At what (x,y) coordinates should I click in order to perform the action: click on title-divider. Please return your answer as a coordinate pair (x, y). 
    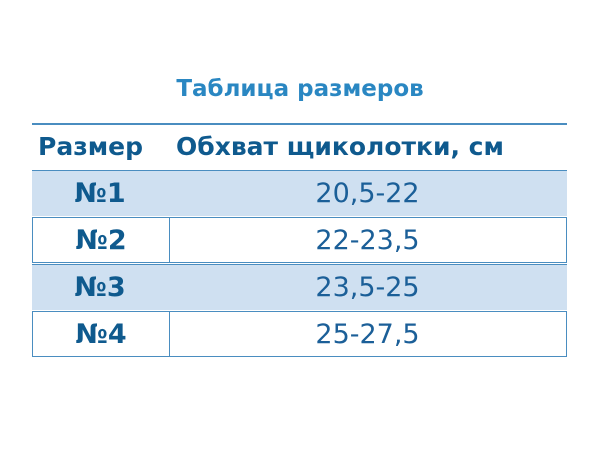
    Looking at the image, I should click on (299, 124).